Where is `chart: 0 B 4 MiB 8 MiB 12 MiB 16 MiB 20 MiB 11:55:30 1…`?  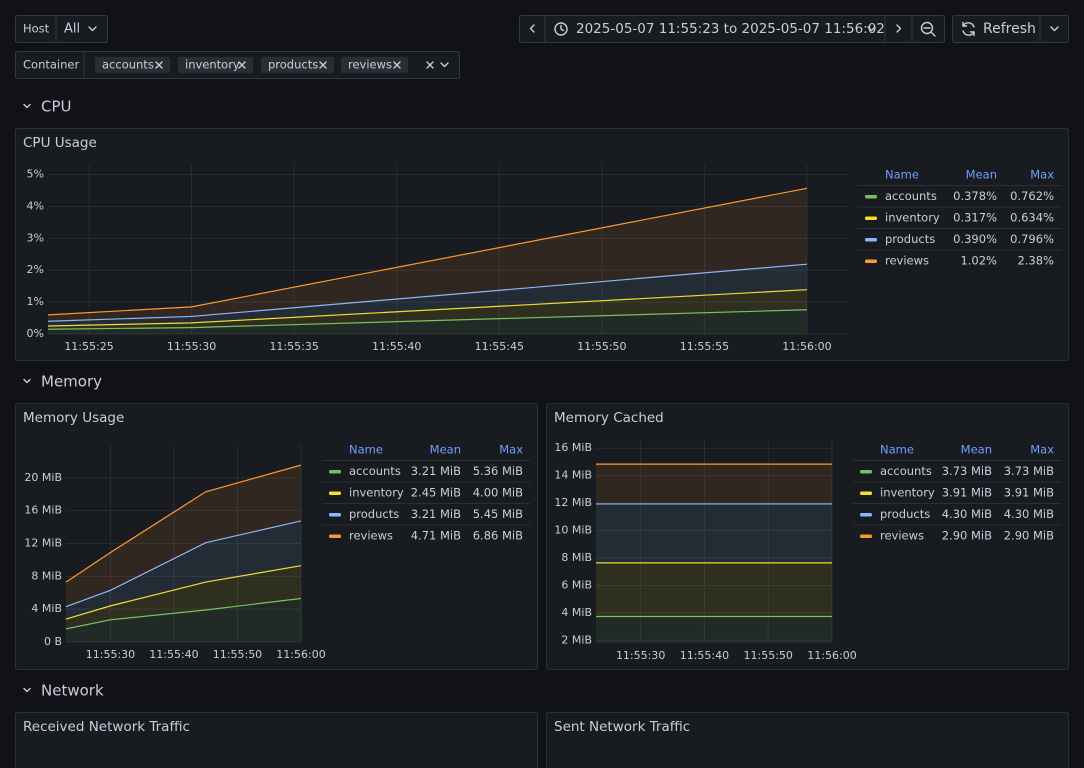 chart: 0 B 4 MiB 8 MiB 12 MiB 16 MiB 20 MiB 11:55:30 1… is located at coordinates (277, 552).